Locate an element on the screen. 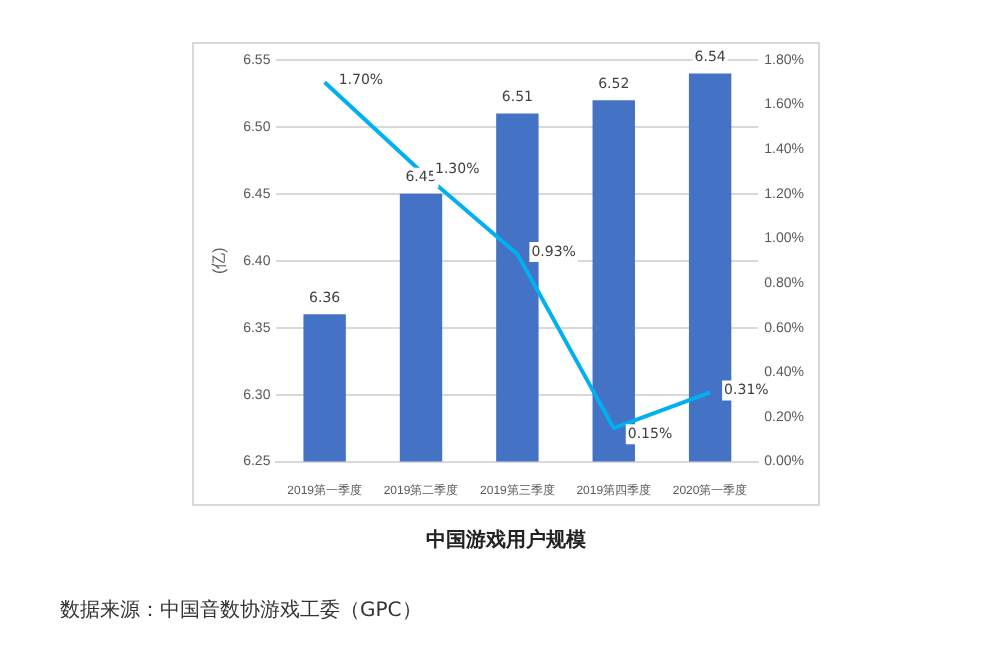 This screenshot has width=1000, height=656. text: 中国游戏用户规模 is located at coordinates (506, 540).